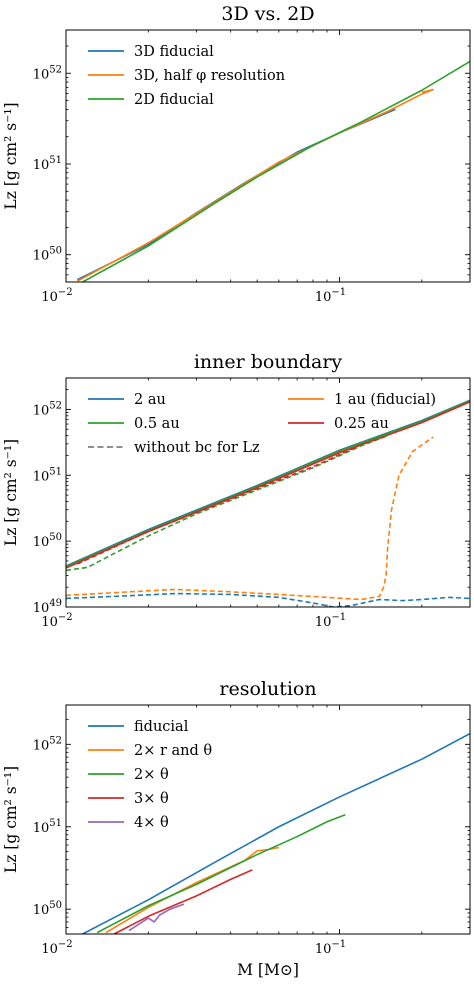  Describe the element at coordinates (174, 100) in the screenshot. I see `legend-label: 2D fiducial` at that location.